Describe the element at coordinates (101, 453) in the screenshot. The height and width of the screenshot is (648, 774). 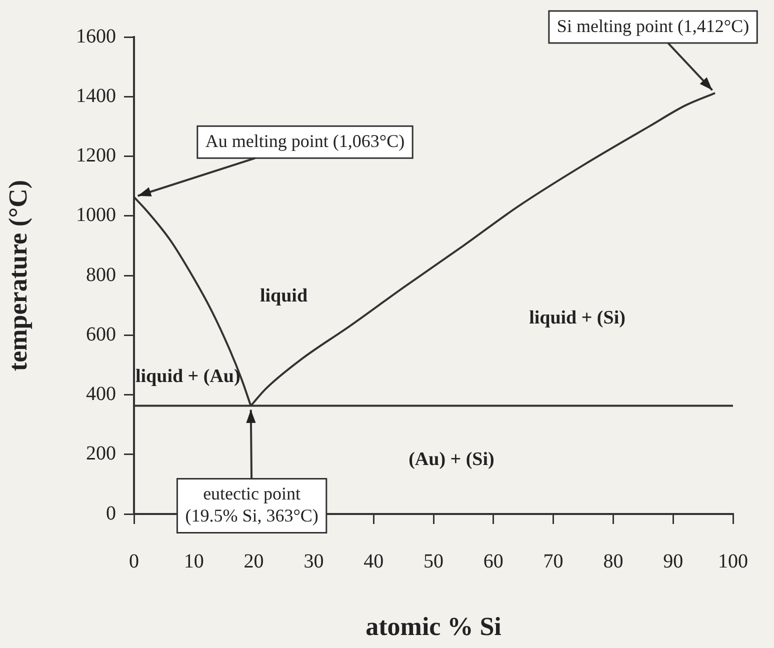
I see `y-tick-label: 200` at that location.